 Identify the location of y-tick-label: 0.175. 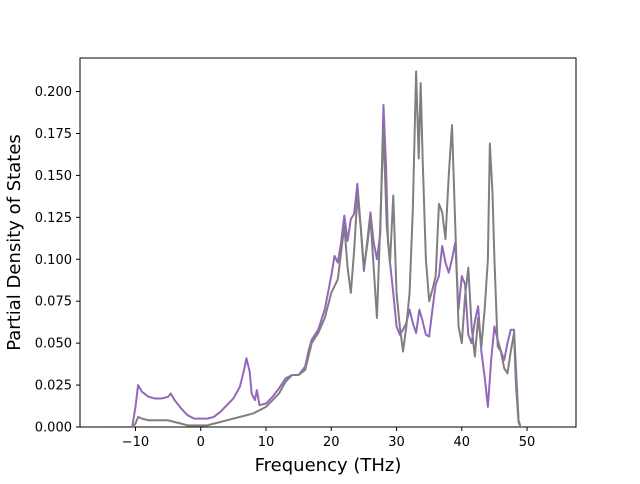
(53, 134).